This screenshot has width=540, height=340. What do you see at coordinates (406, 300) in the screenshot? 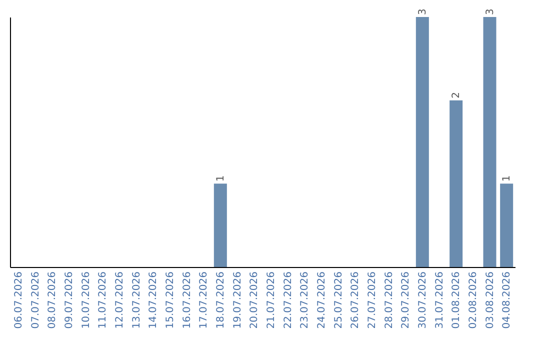
I see `x-tick-label: 29.07.2026` at bounding box center [406, 300].